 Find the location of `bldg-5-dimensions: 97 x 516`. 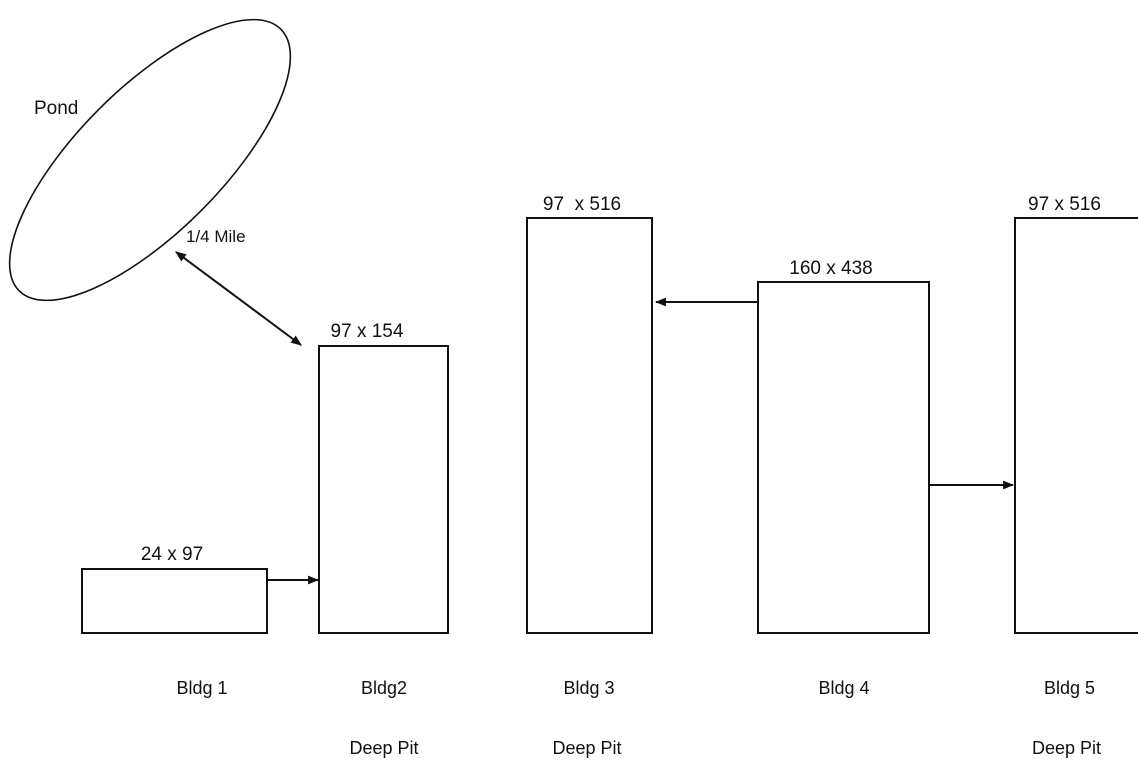

bldg-5-dimensions: 97 x 516 is located at coordinates (1064, 204).